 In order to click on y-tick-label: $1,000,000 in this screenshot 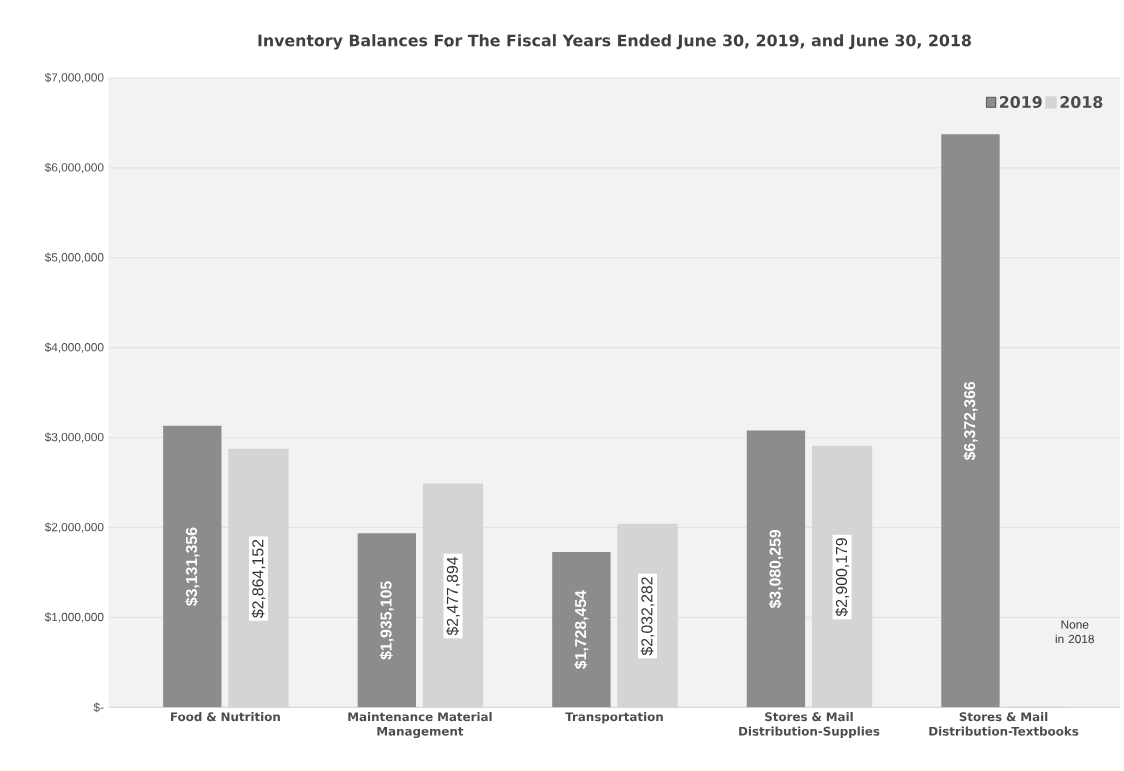, I will do `click(74, 617)`.